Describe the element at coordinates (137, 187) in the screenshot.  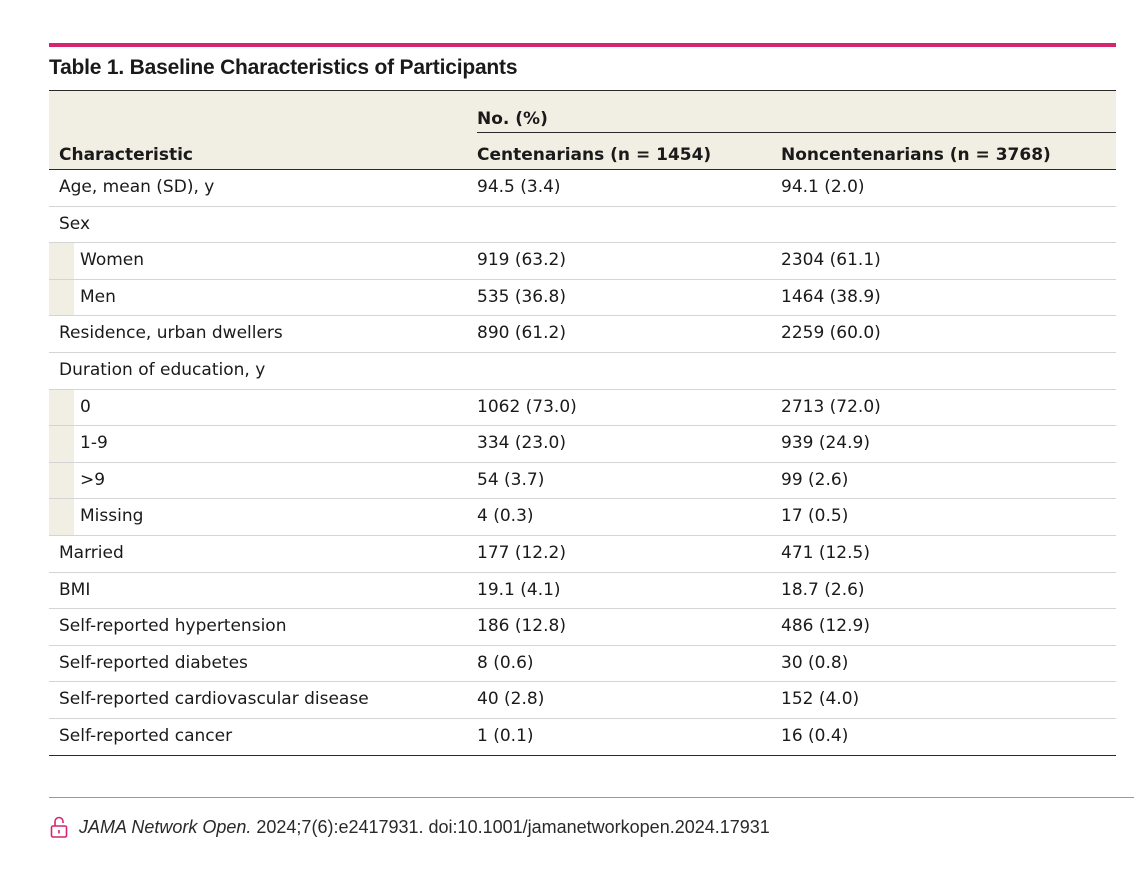
I see `row-label: Age, mean (SD), y` at that location.